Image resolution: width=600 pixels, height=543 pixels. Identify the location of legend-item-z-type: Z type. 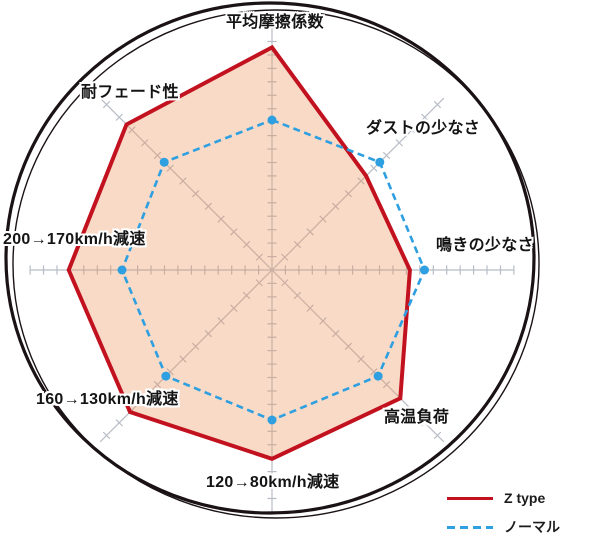
(503, 498).